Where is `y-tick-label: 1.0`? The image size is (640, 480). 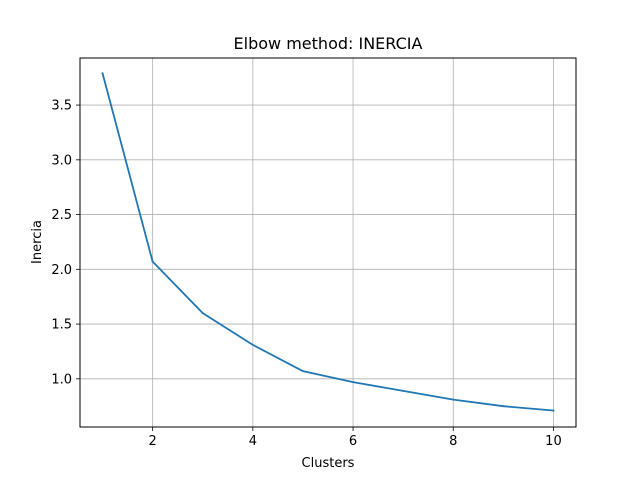 y-tick-label: 1.0 is located at coordinates (61, 379).